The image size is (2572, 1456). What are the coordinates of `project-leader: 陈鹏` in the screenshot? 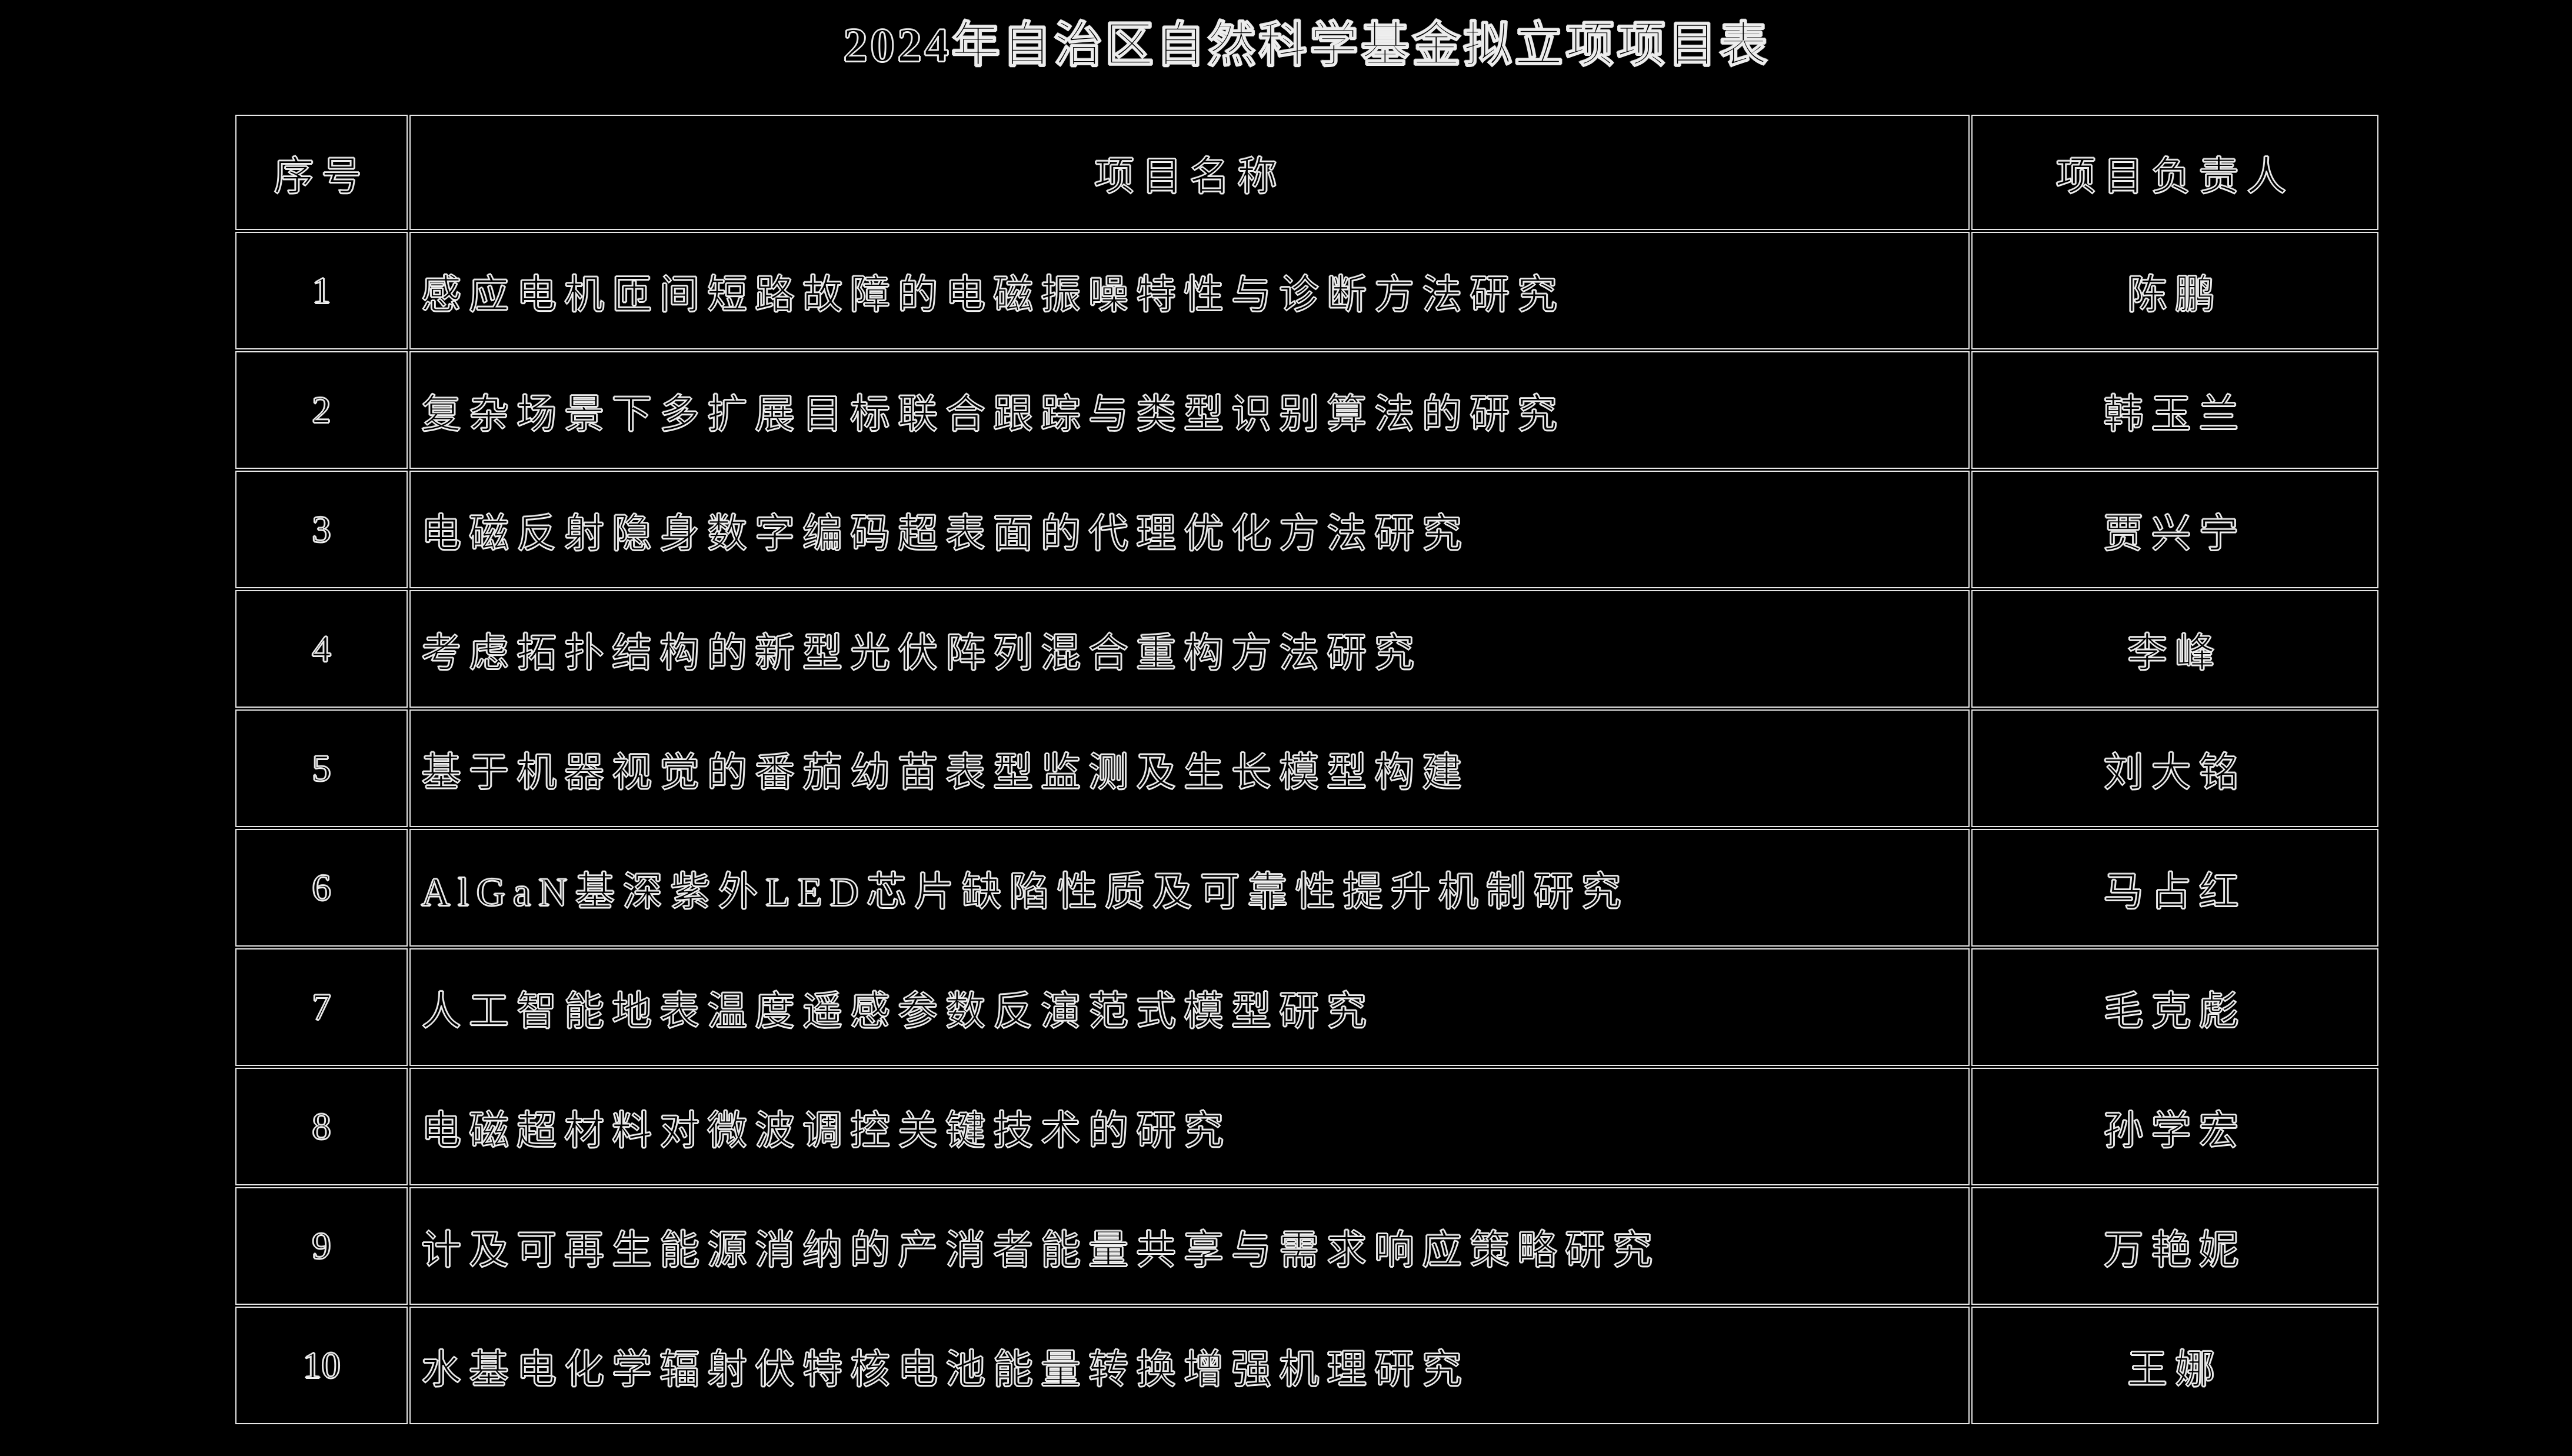 It's located at (2174, 290).